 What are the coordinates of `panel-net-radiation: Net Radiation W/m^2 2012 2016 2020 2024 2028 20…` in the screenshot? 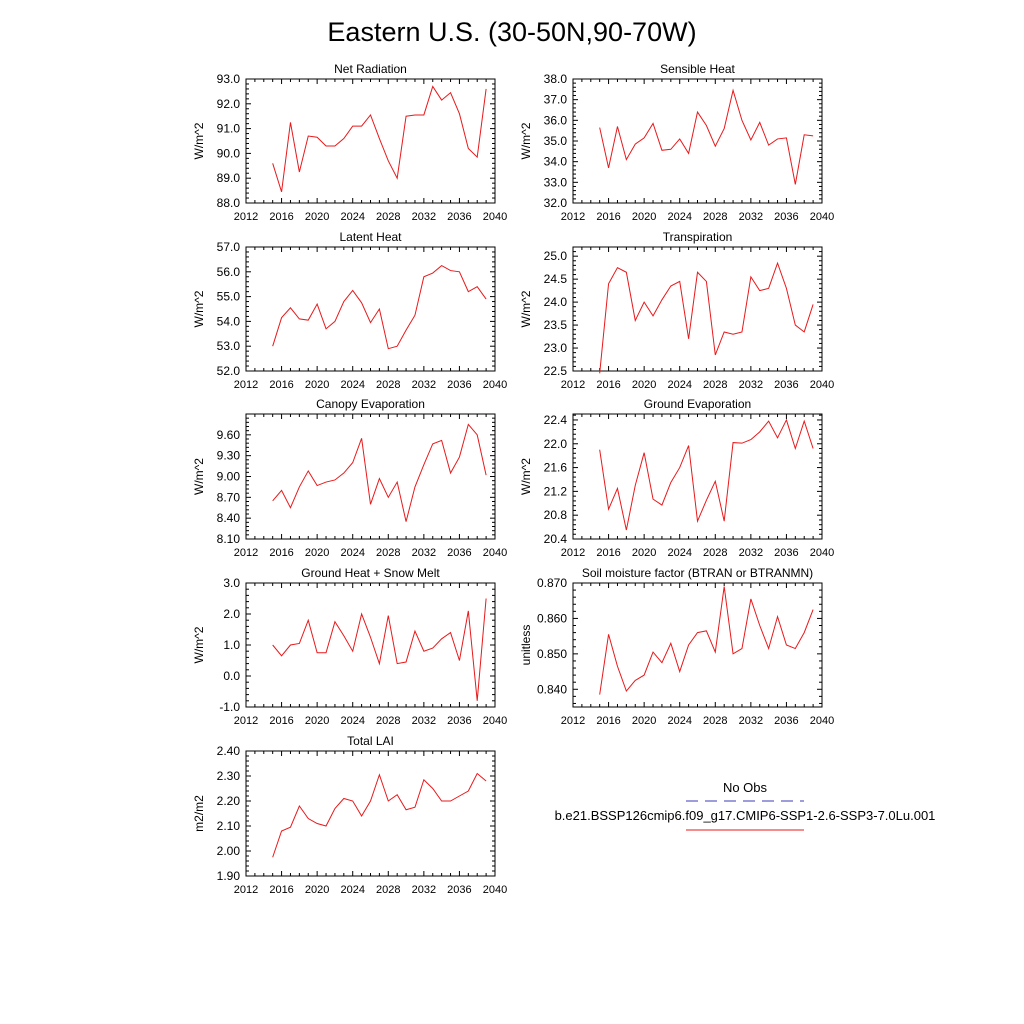 It's located at (349, 142).